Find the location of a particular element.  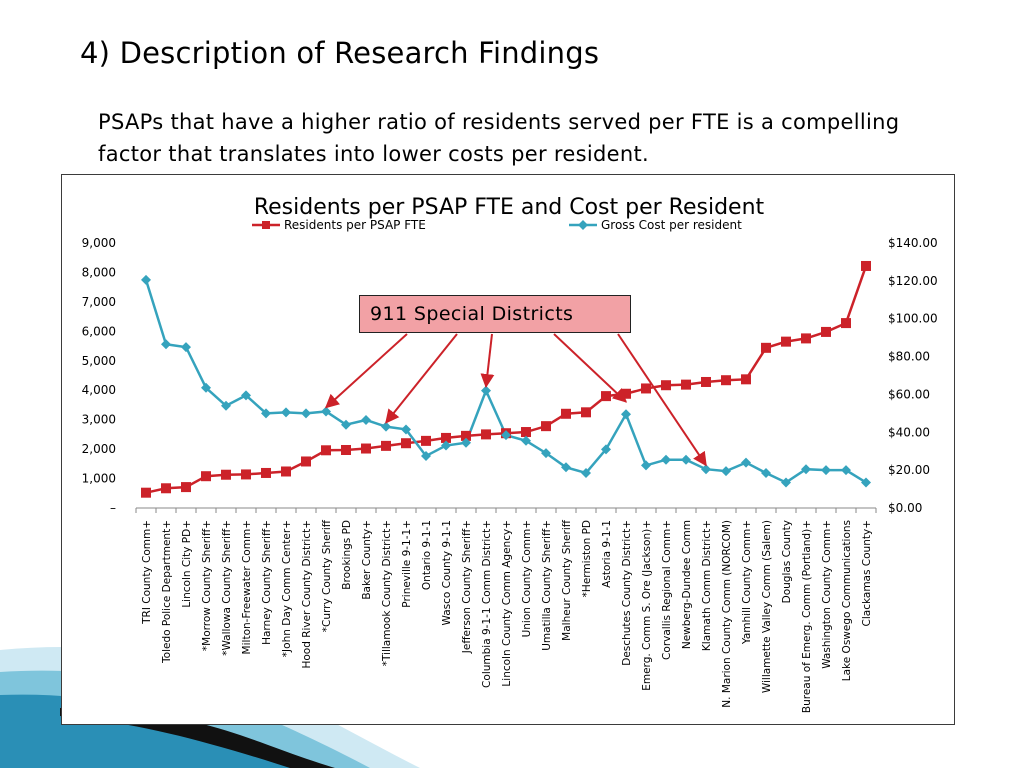

y-left-tick-label: 6,000 is located at coordinates (99, 331).